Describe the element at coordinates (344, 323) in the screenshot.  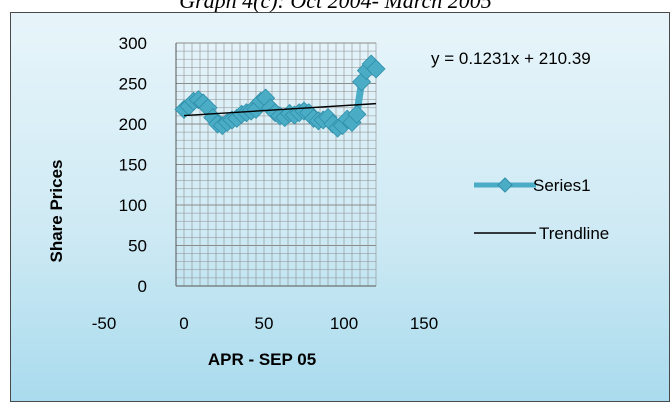
I see `x-tick-label: 100` at that location.